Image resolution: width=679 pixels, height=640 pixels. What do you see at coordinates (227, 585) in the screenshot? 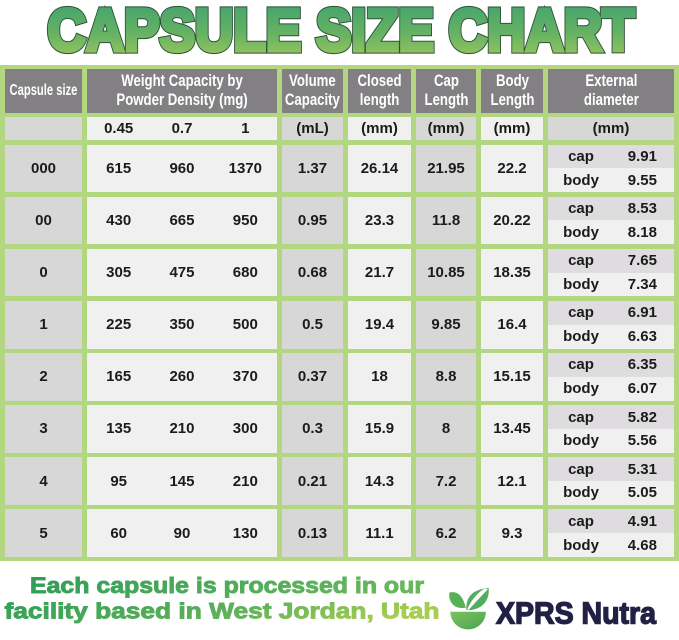
I see `svg-text:Each capsule is processed in o: Each capsule is processed in our` at bounding box center [227, 585].